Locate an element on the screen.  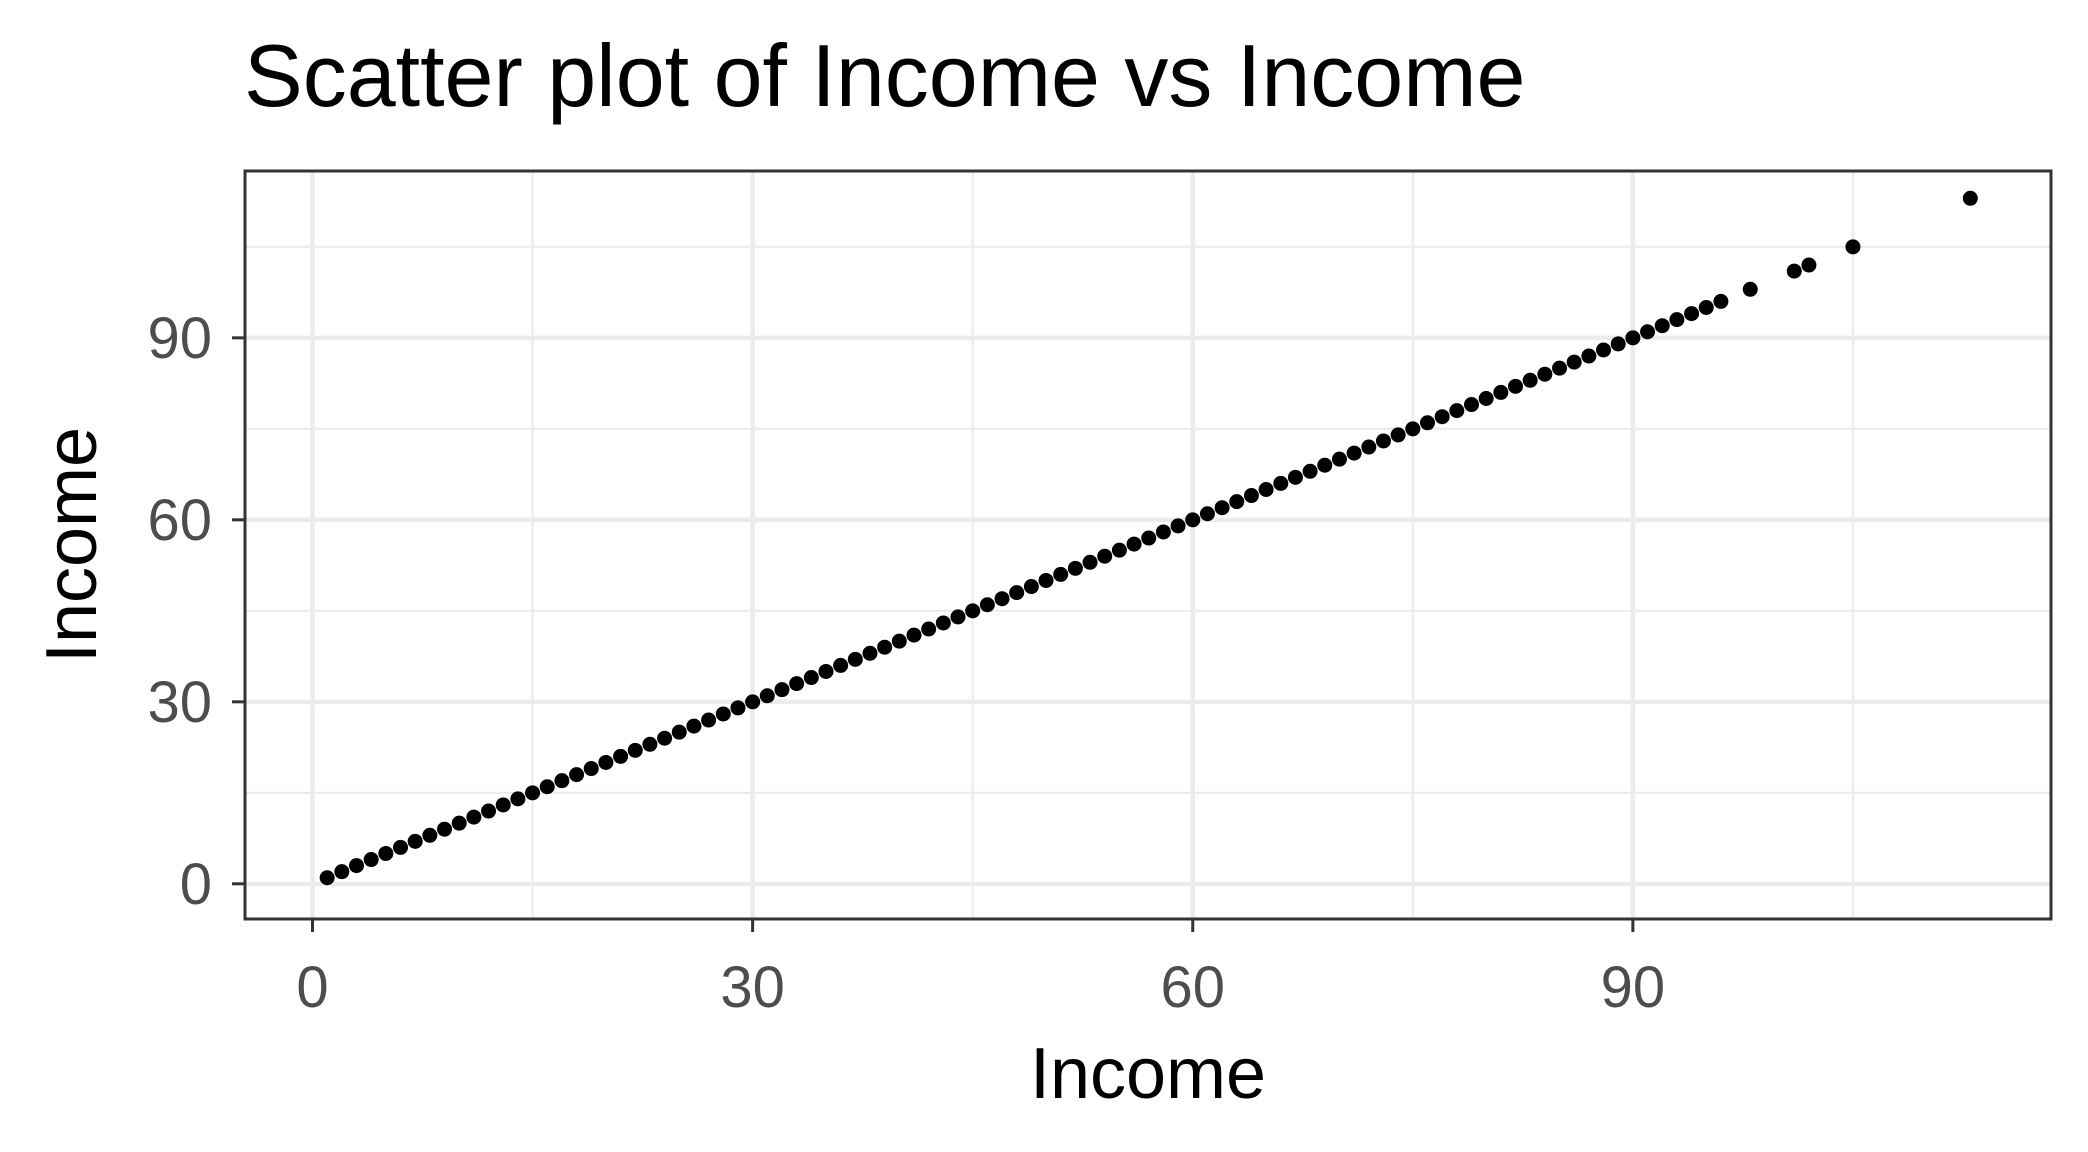
y-axis-title: Income is located at coordinates (72, 545).